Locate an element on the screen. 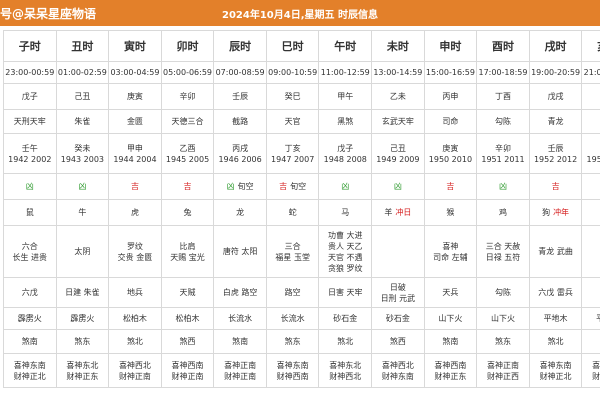  cell-line: 己丑 is located at coordinates (397, 148).